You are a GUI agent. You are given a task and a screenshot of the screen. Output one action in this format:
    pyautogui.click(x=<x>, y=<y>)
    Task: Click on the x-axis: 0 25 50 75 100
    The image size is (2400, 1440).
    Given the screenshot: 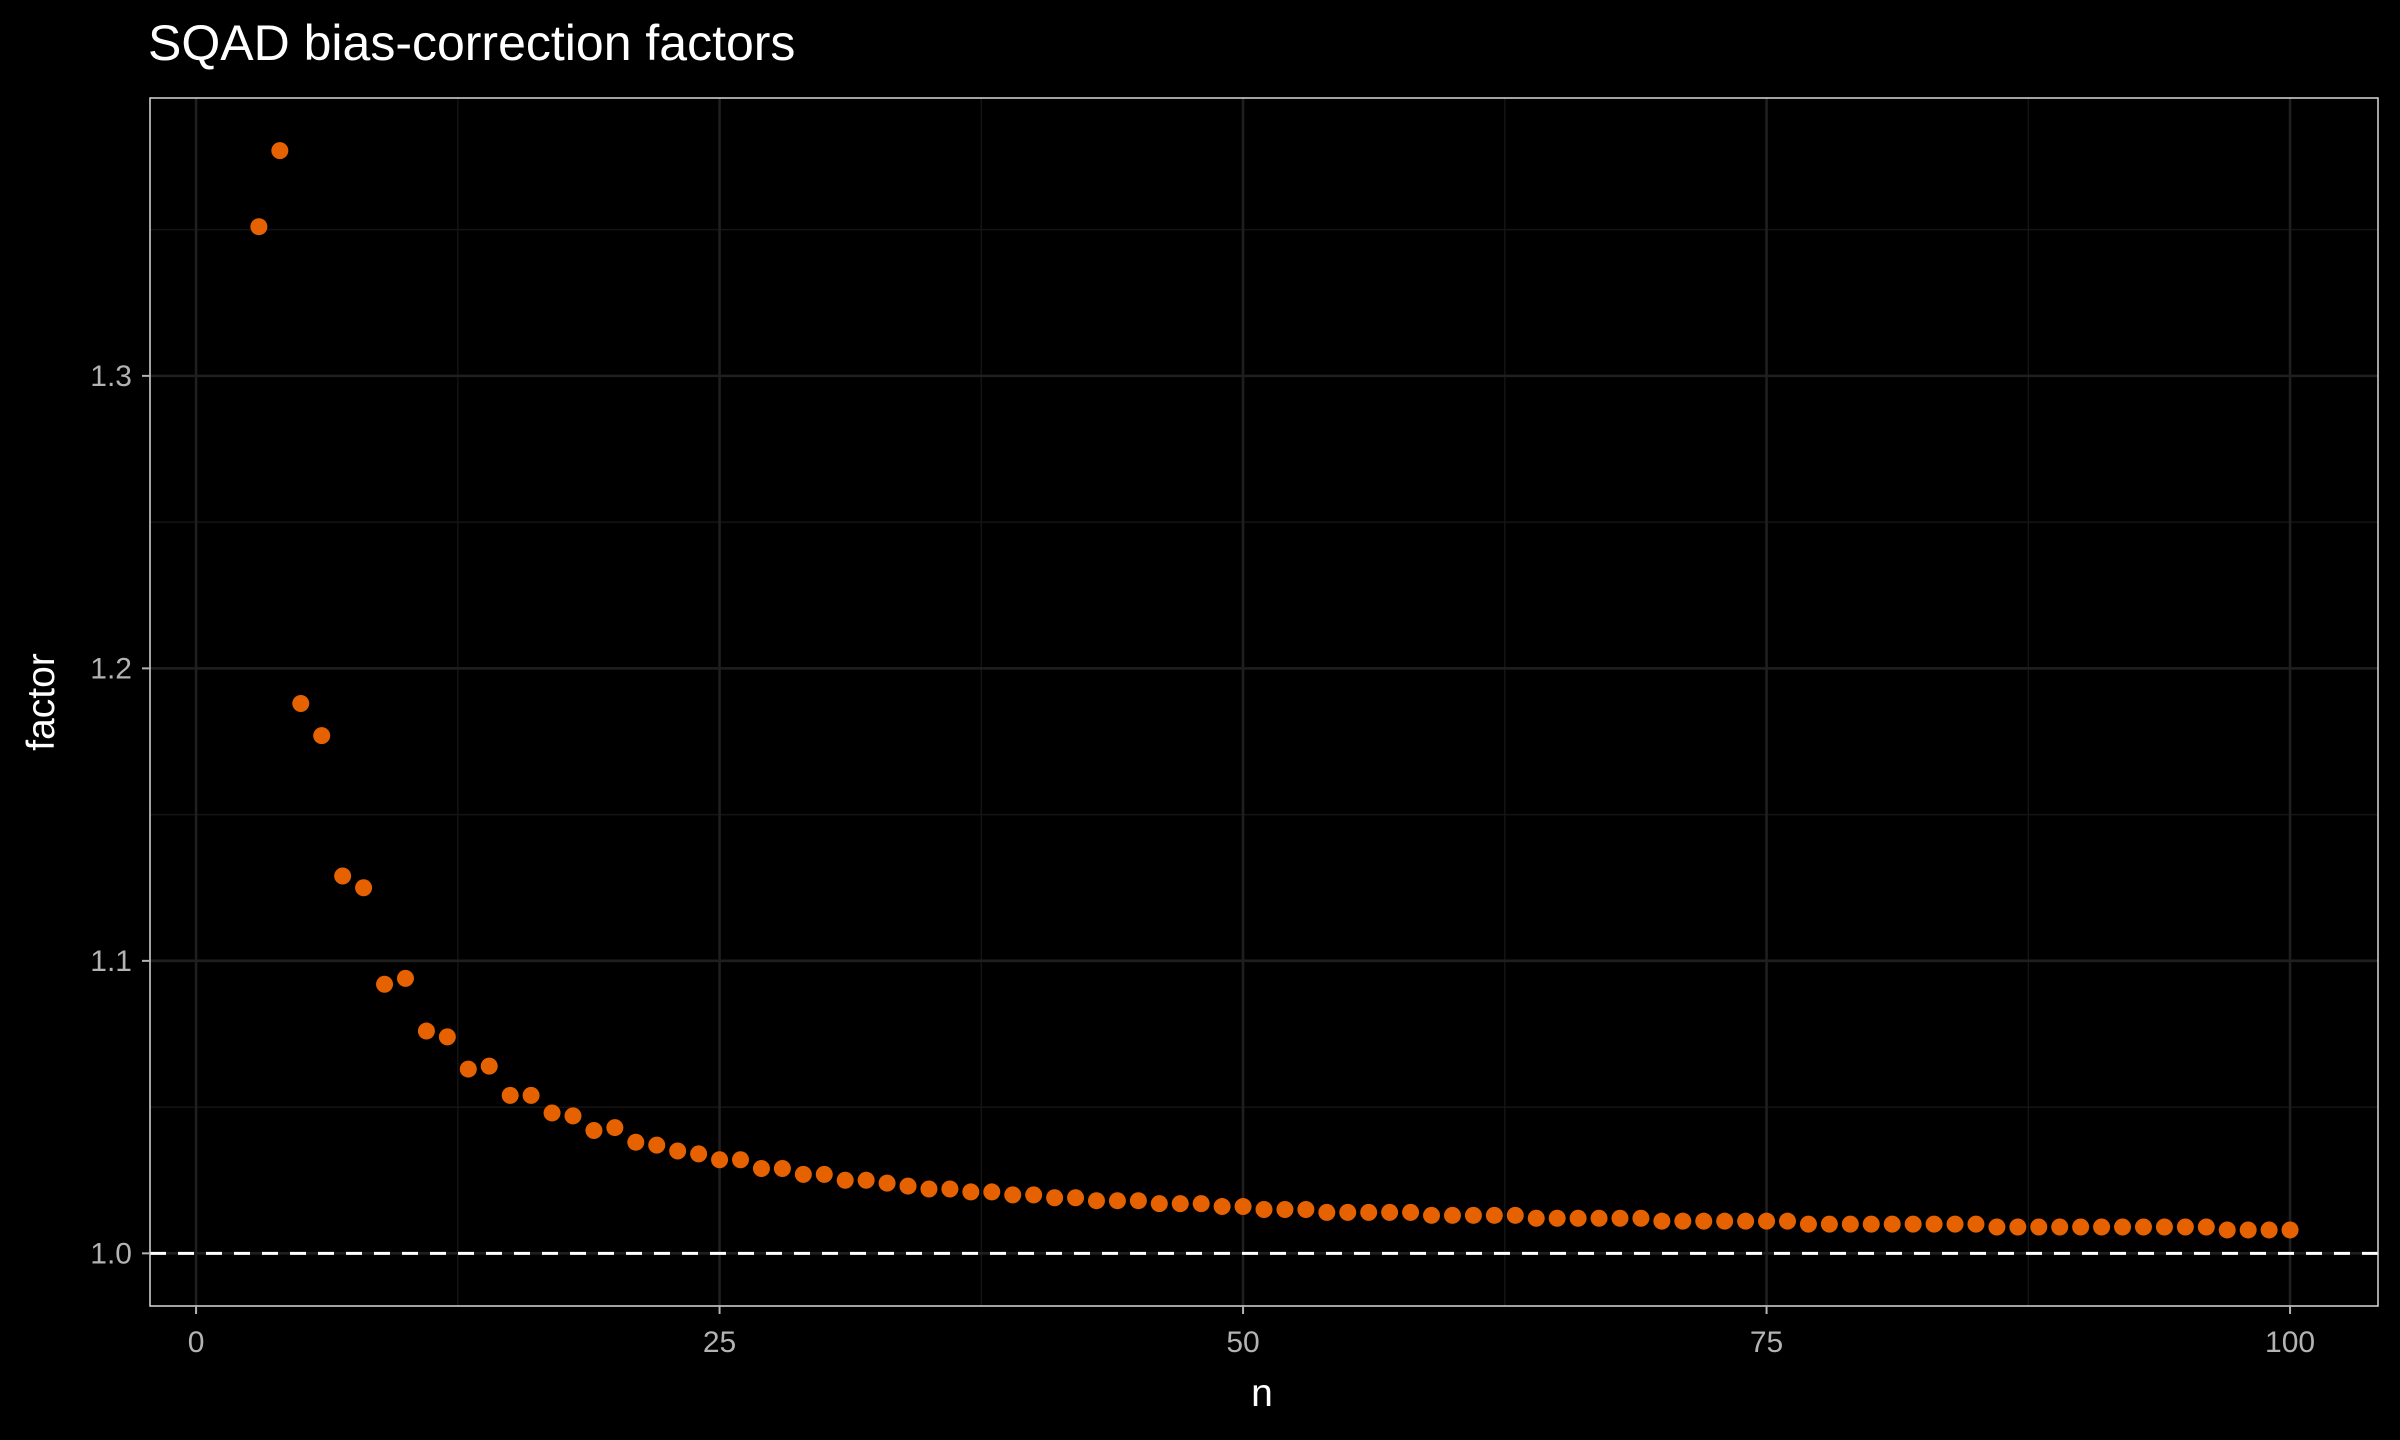 What is the action you would take?
    pyautogui.click(x=1251, y=1332)
    